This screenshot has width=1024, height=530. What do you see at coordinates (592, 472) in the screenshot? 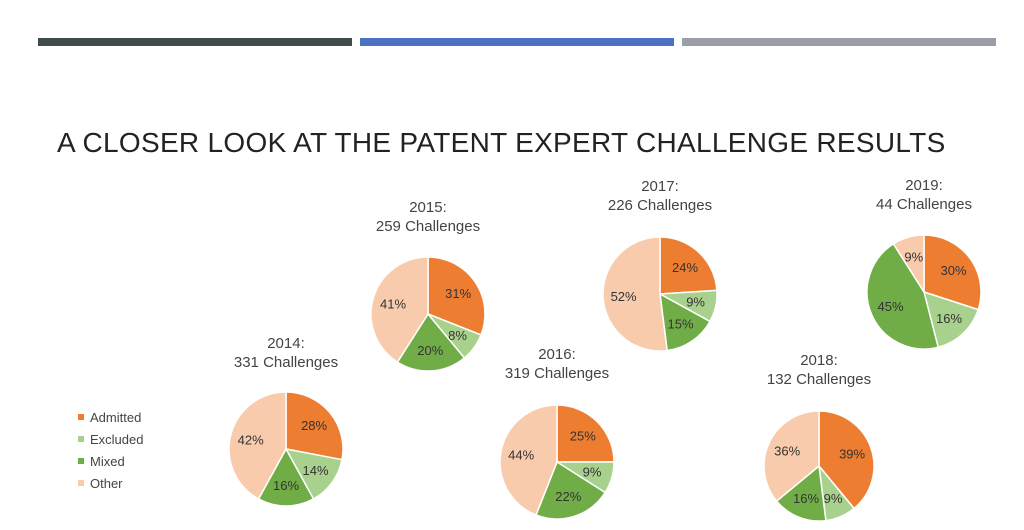
I see `pie-2-data-label-excluded: 9%` at bounding box center [592, 472].